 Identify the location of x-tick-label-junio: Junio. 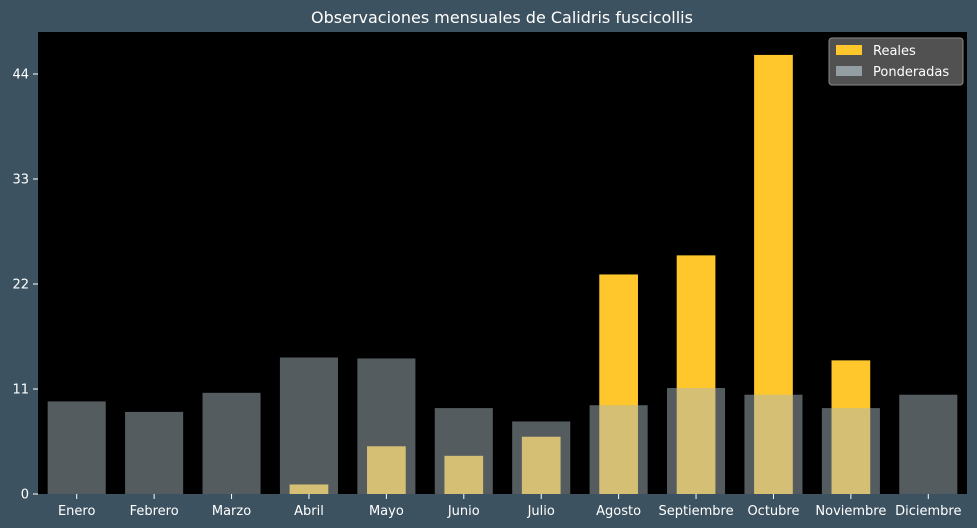
(463, 511).